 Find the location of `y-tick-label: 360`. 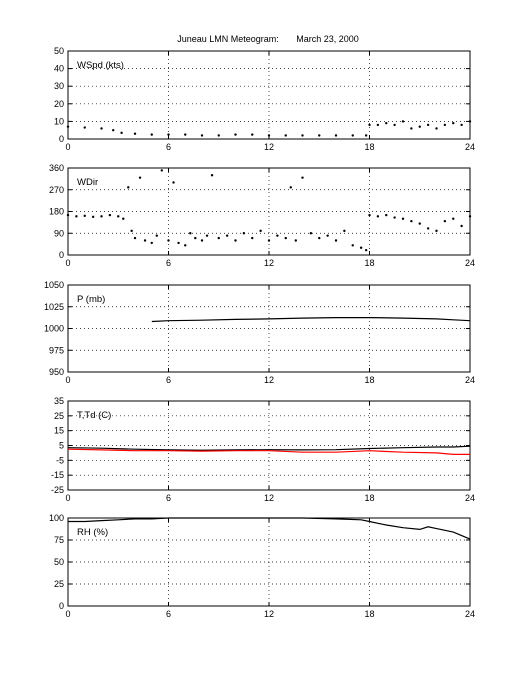

y-tick-label: 360 is located at coordinates (56, 168).